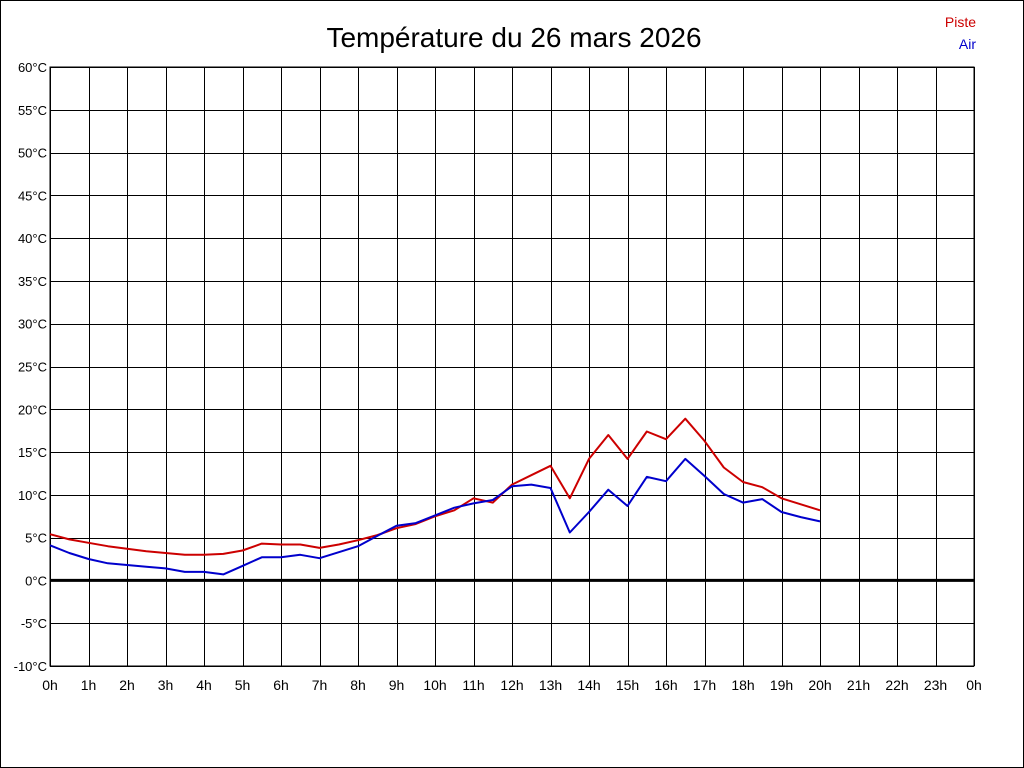 The width and height of the screenshot is (1024, 768). What do you see at coordinates (30, 666) in the screenshot?
I see `y-tick-label: -10°C` at bounding box center [30, 666].